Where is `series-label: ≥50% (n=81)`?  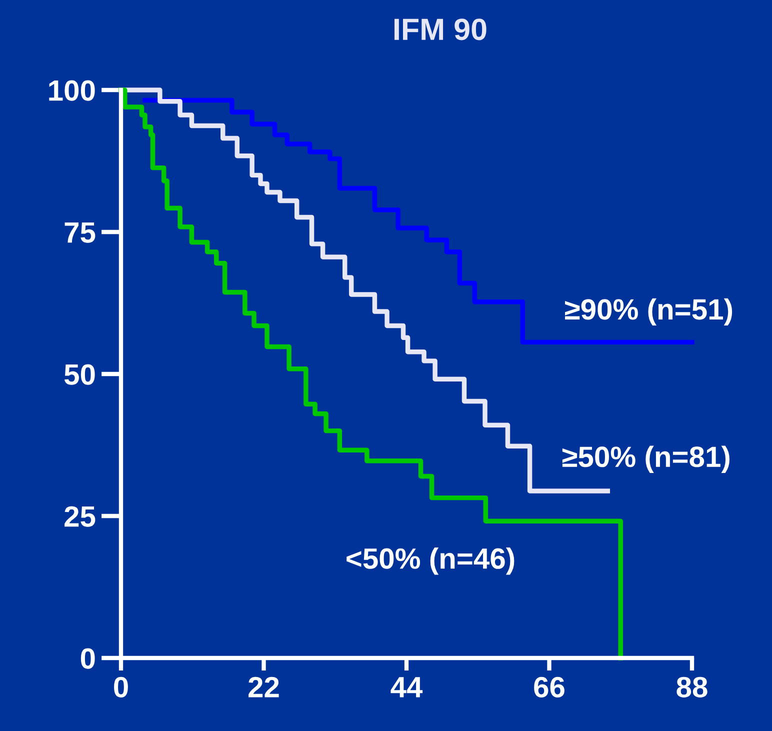
series-label: ≥50% (n=81) is located at coordinates (646, 459).